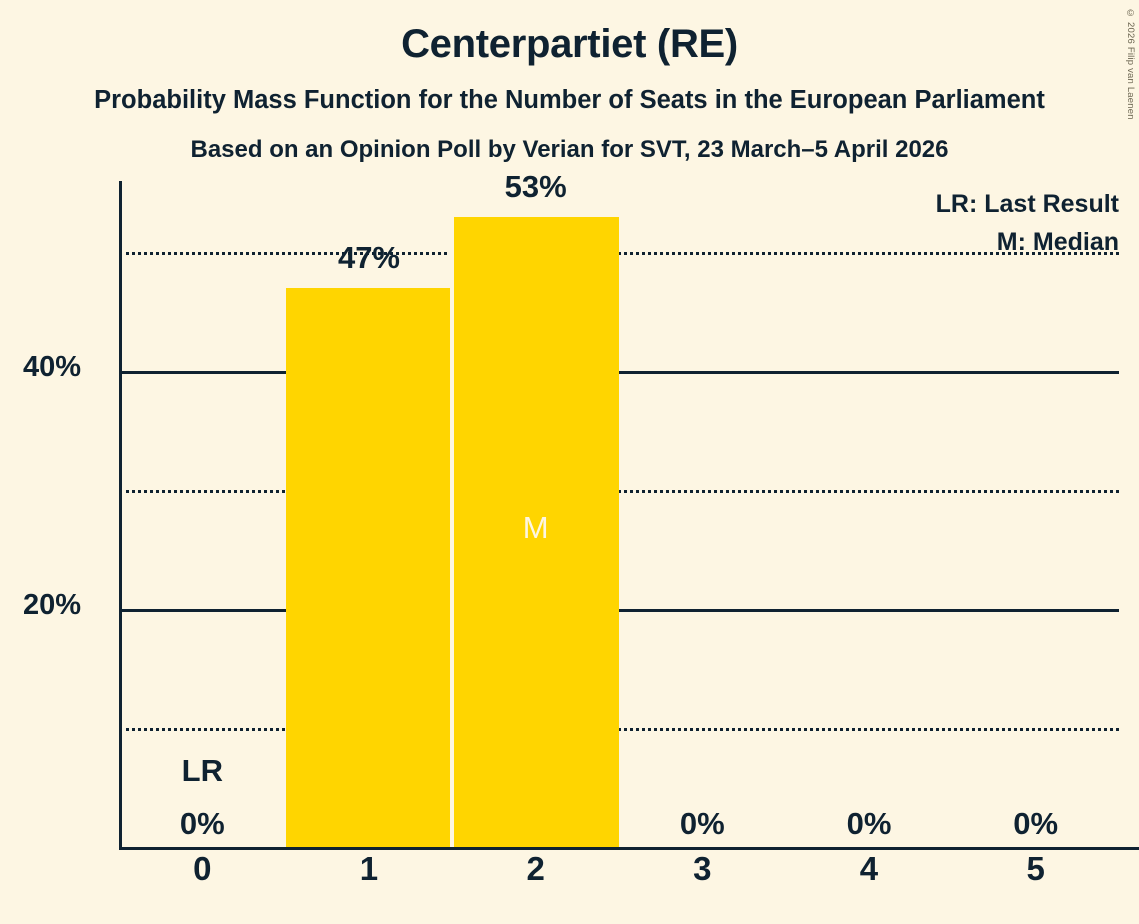 This screenshot has height=924, width=1139. What do you see at coordinates (368, 258) in the screenshot?
I see `bar-value-label: 47%` at bounding box center [368, 258].